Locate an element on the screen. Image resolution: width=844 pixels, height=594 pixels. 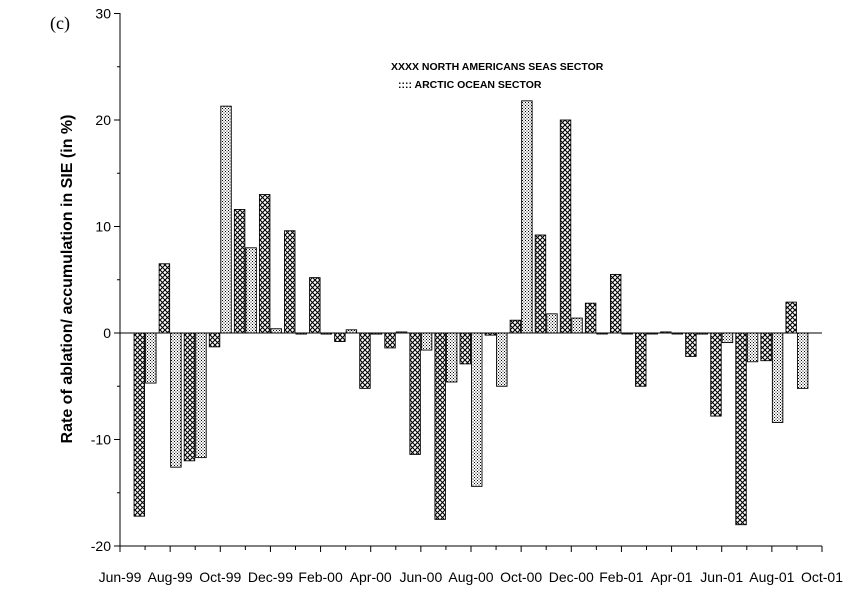
legend-item-arctic-ocean: :::: ARCTIC OCEAN SECTOR is located at coordinates (470, 85).